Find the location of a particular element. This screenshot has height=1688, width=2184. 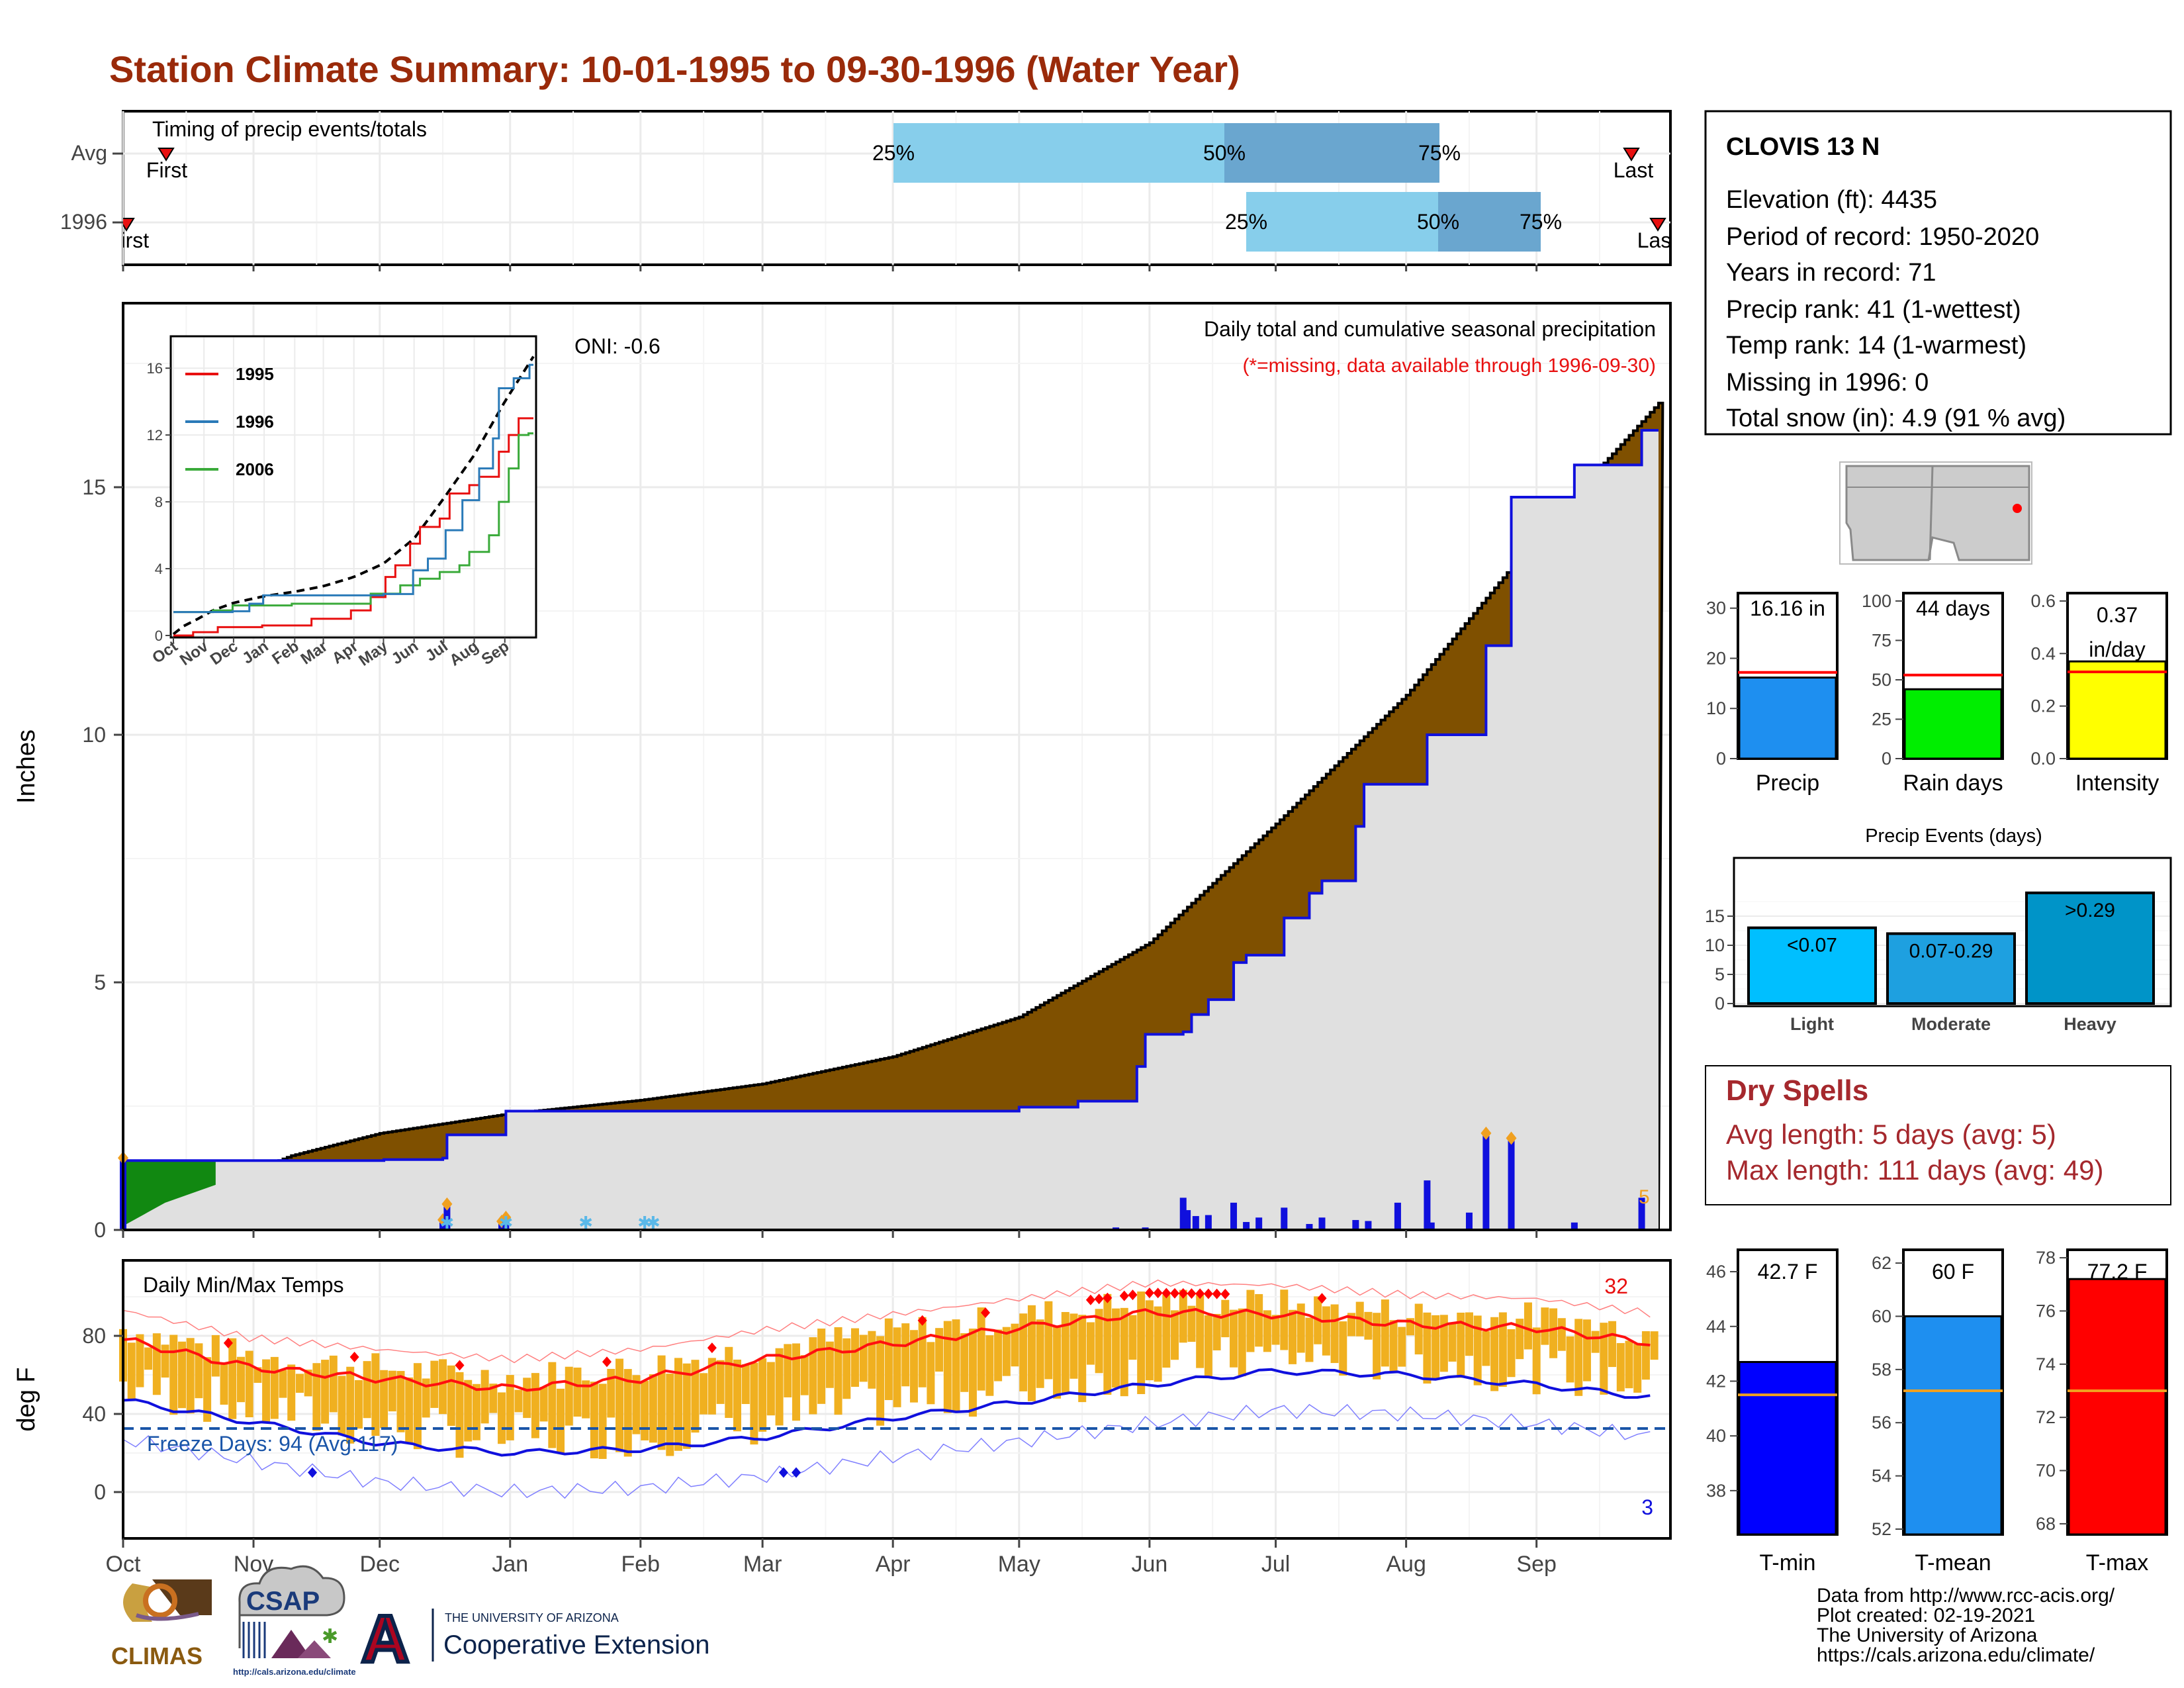

ua-block-a: A is located at coordinates (385, 1639).